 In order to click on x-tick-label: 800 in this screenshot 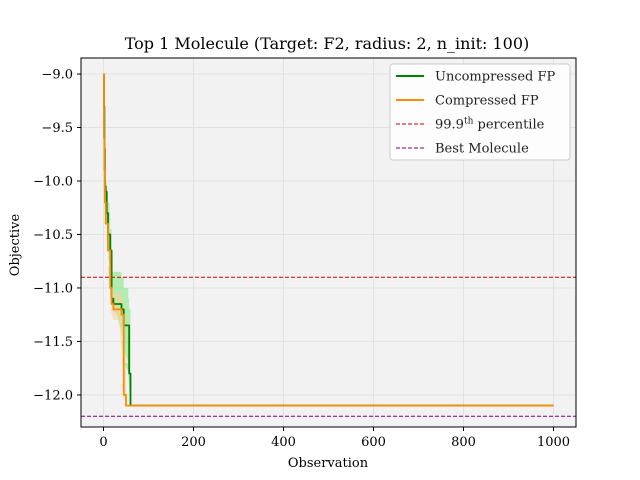, I will do `click(463, 442)`.